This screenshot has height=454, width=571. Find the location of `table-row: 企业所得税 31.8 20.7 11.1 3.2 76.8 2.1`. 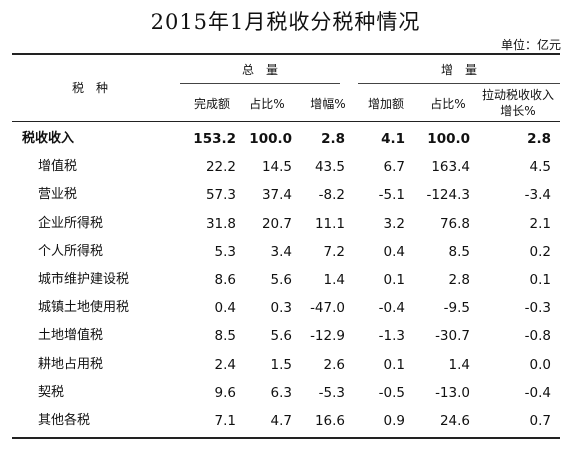

table-row: 企业所得税 31.8 20.7 11.1 3.2 76.8 2.1 is located at coordinates (285, 224).